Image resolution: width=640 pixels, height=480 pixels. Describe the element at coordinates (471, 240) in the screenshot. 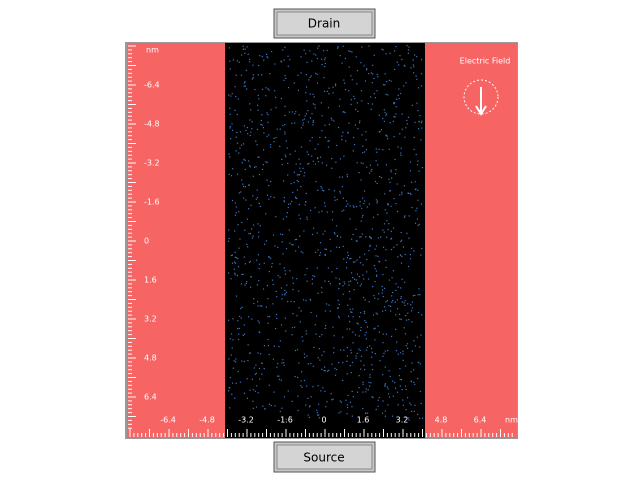

I see `right-electrode` at that location.